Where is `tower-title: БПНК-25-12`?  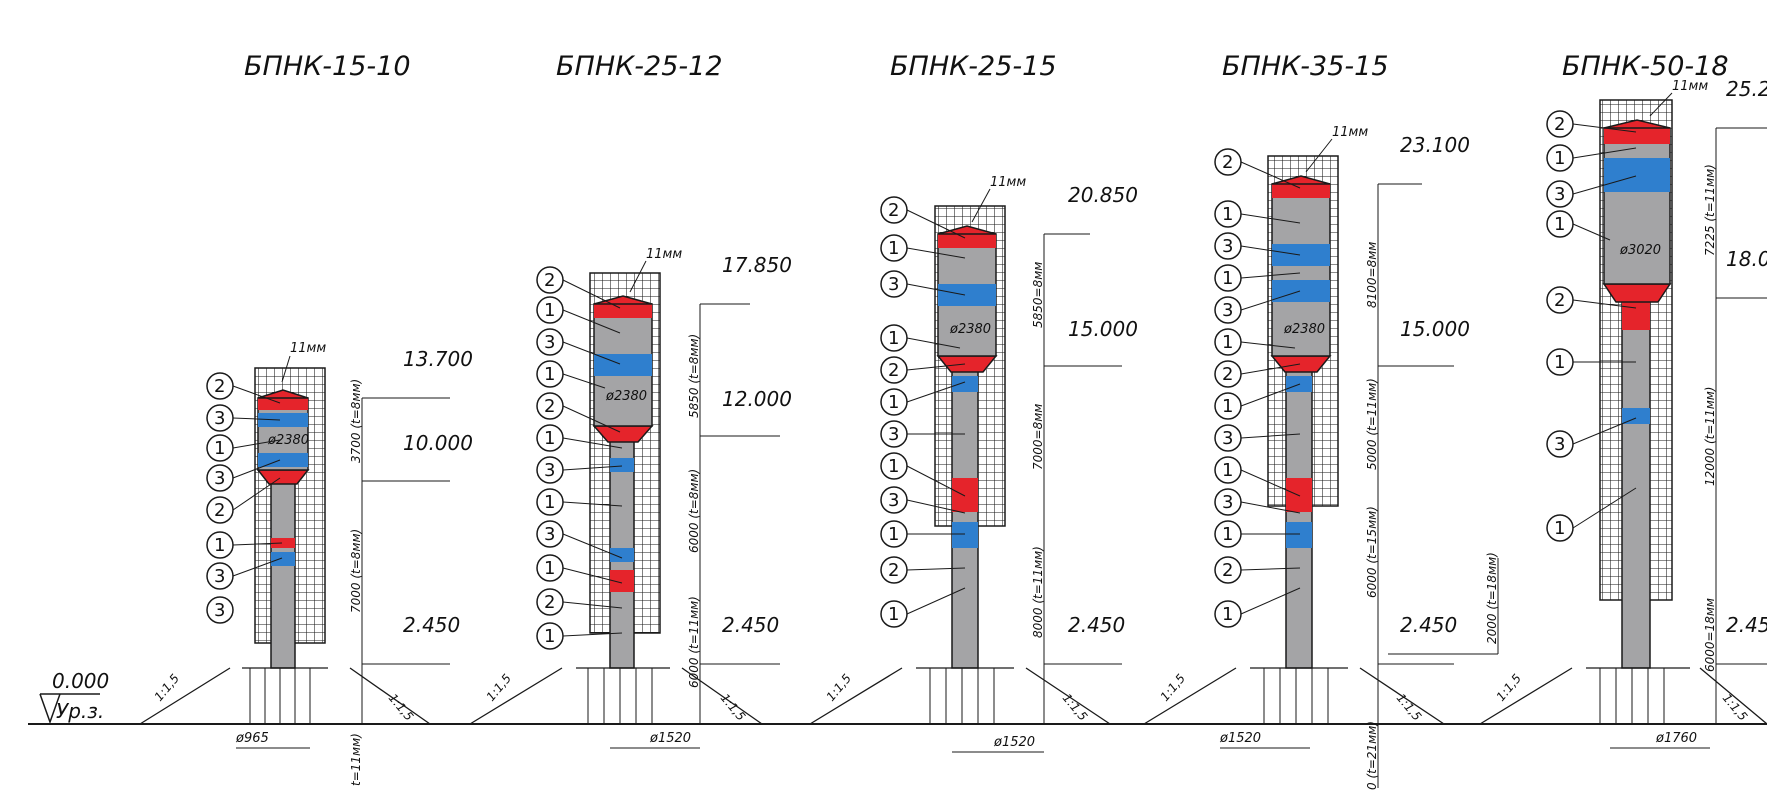
tower-title: БПНК-25-12 is located at coordinates (639, 66).